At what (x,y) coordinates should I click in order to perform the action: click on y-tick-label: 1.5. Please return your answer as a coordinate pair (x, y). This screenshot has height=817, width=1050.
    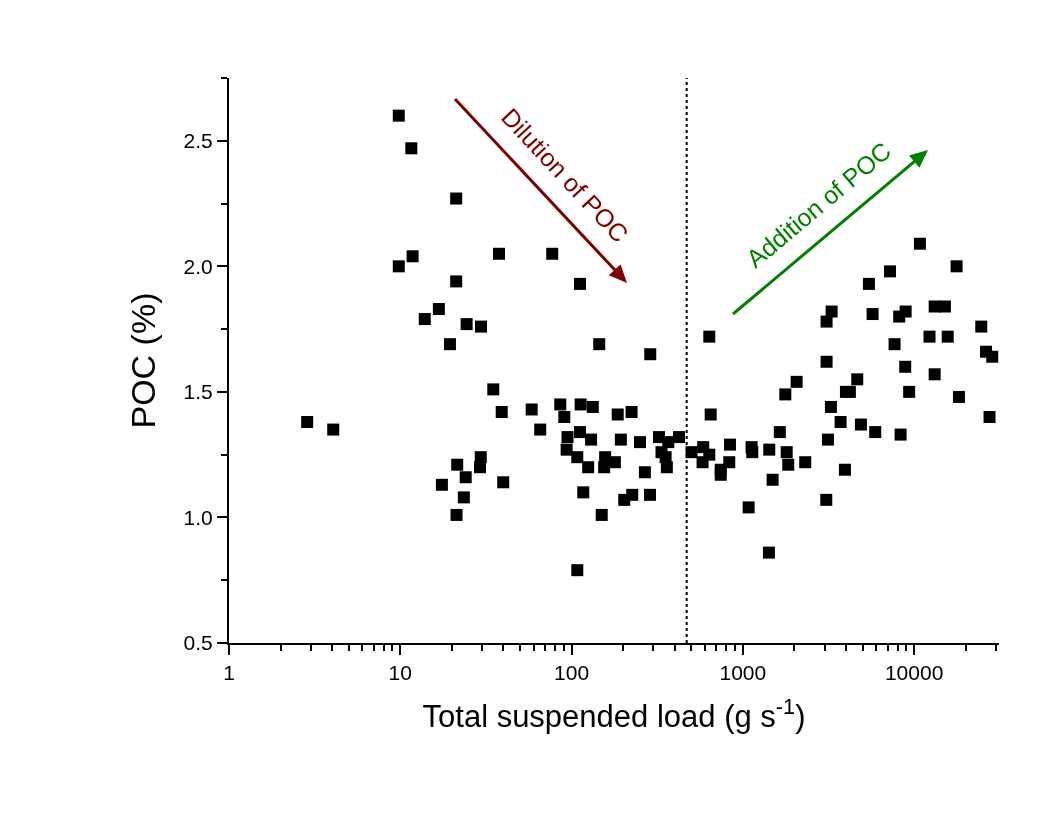
    Looking at the image, I should click on (198, 392).